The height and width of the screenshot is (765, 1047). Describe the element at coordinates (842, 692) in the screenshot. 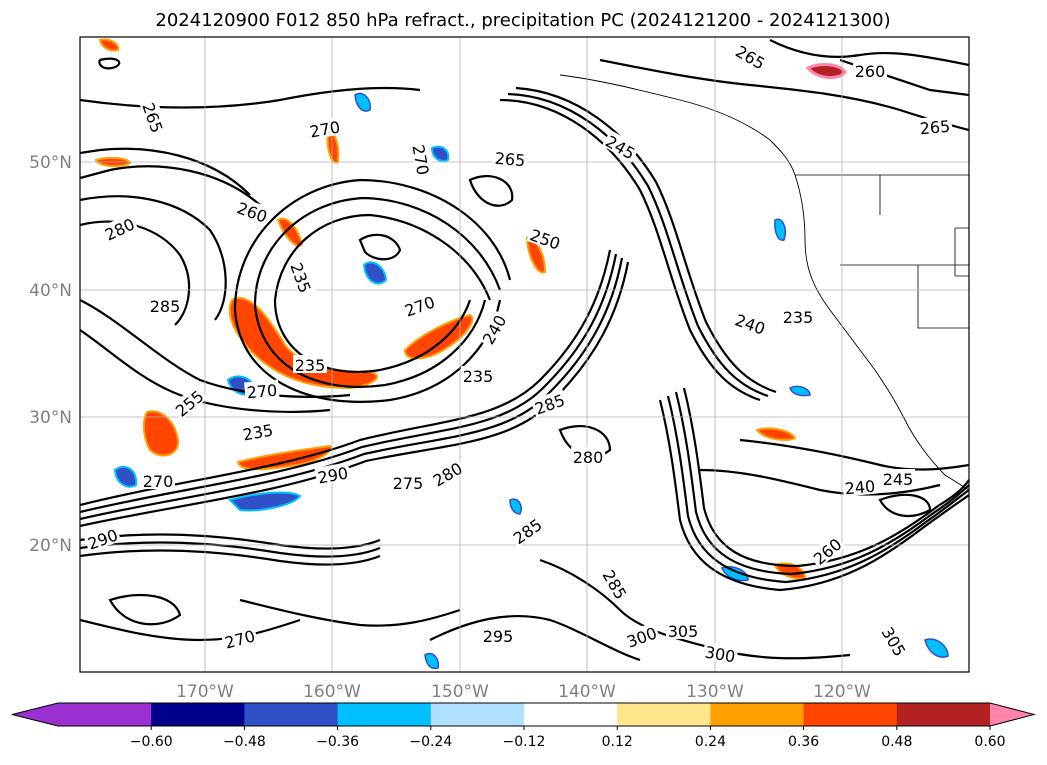

I see `lon-label: 120°W` at that location.